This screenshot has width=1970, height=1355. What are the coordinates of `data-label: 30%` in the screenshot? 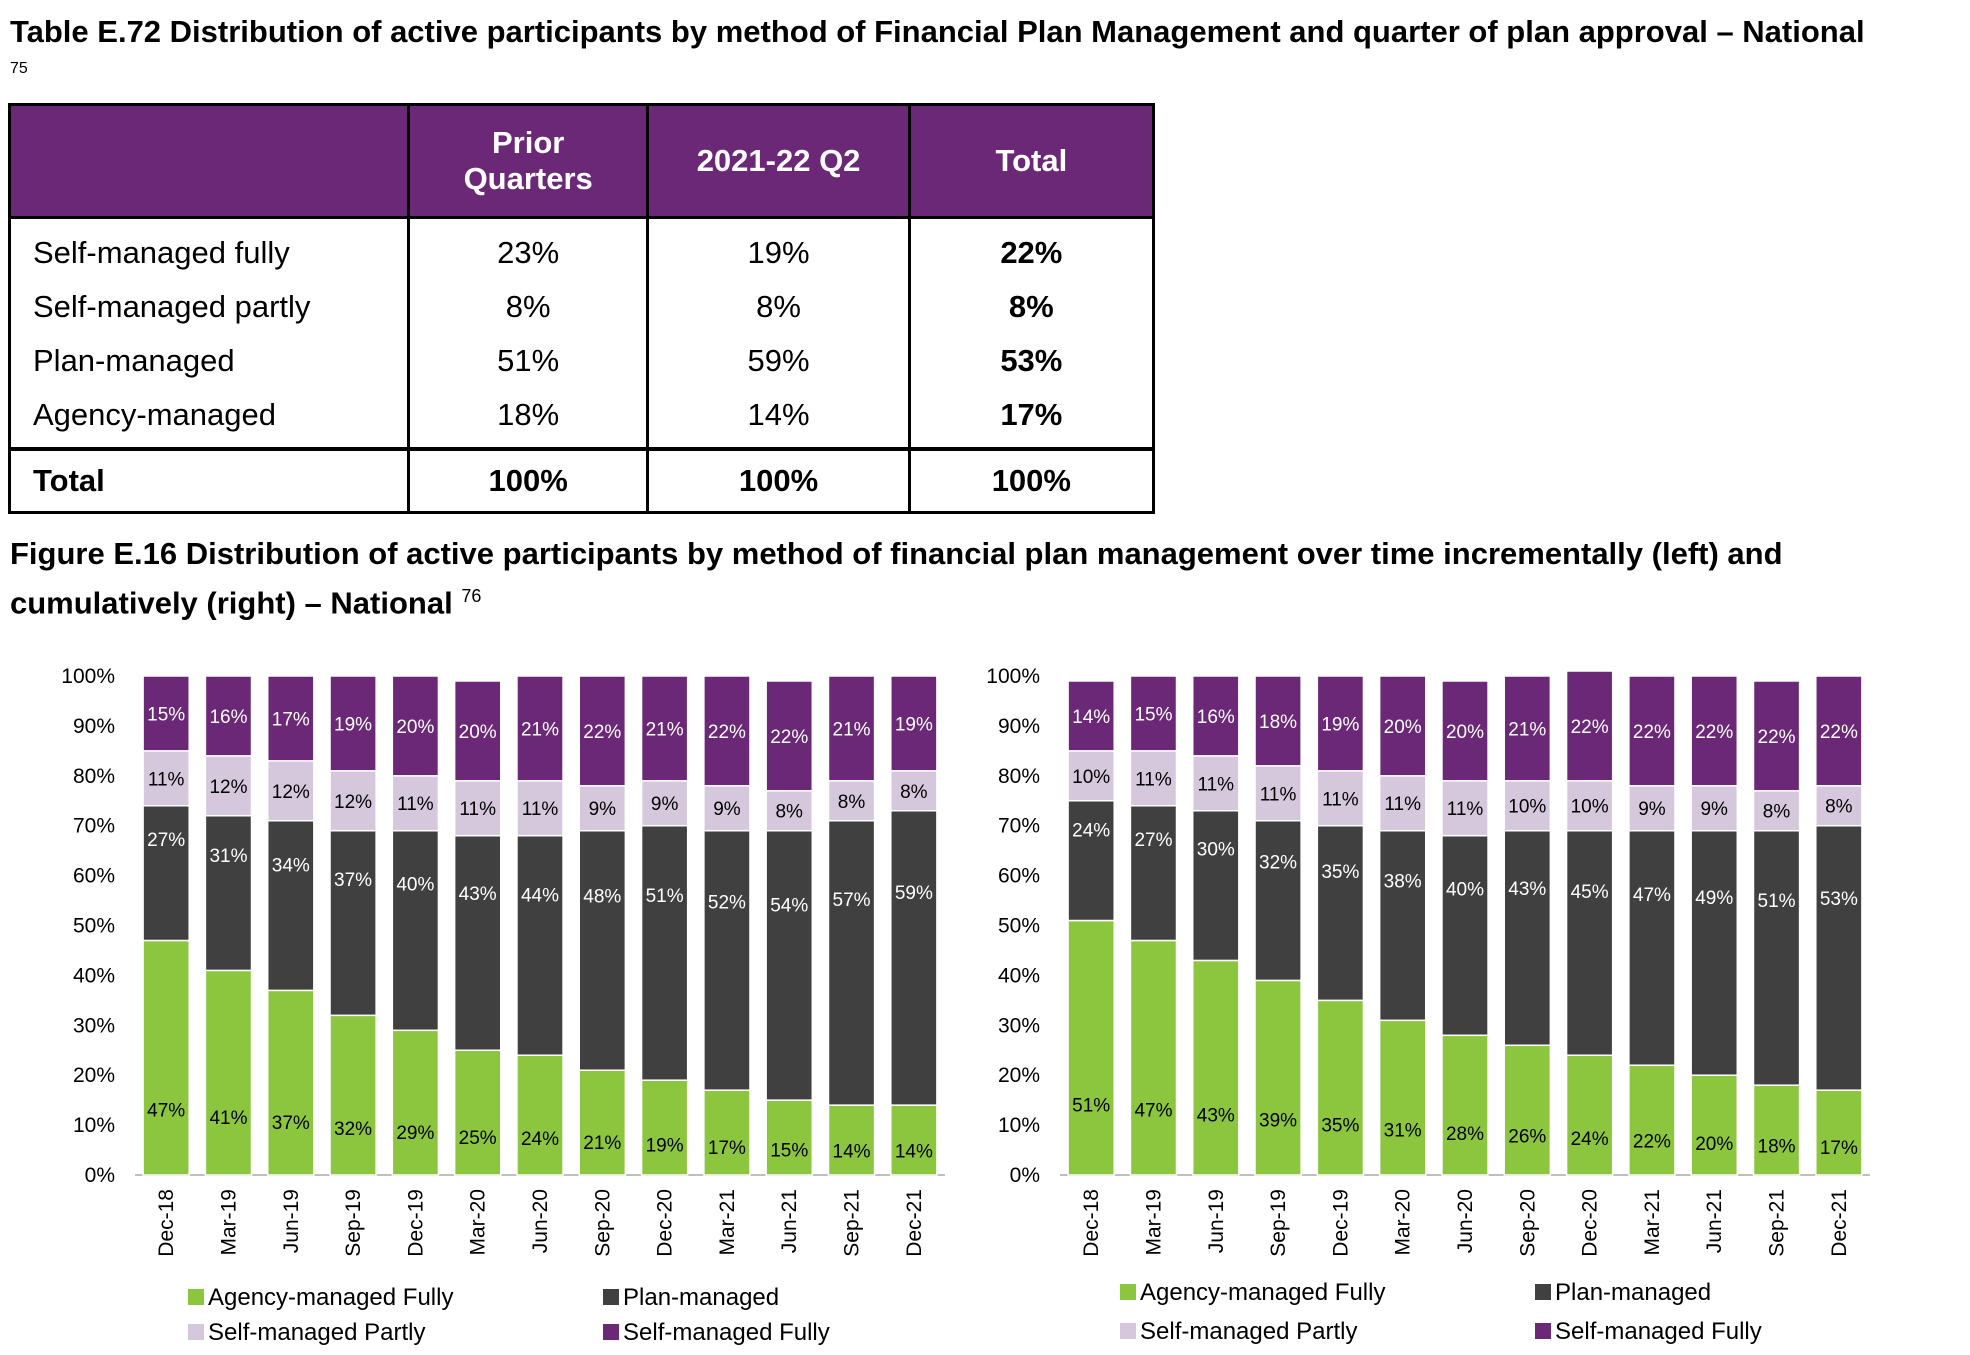 It's located at (1216, 850).